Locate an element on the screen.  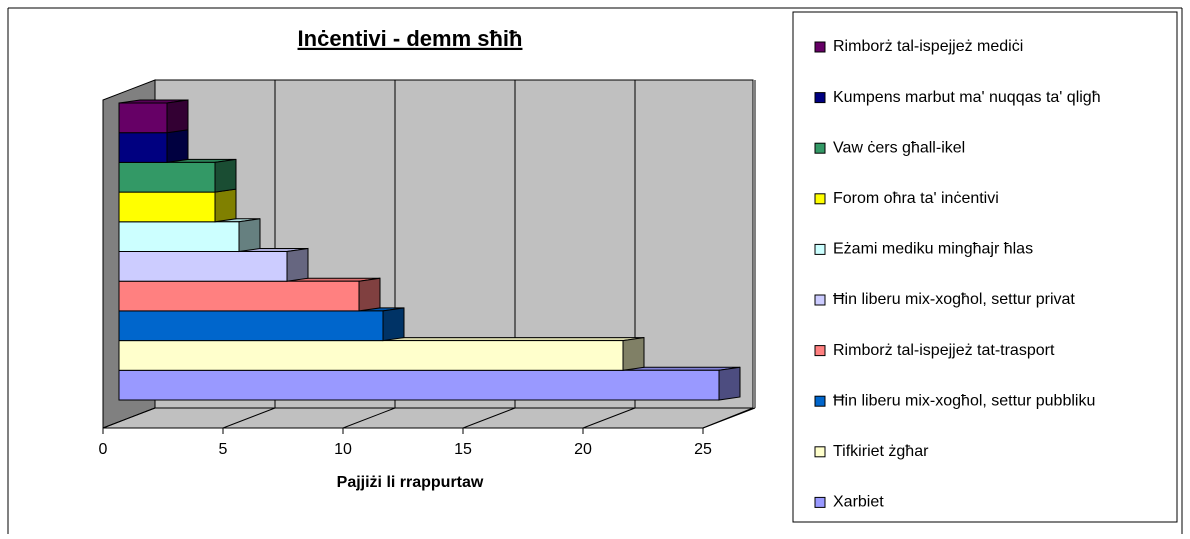
legend-label: Kumpens marbut ma' nuqqas ta' qligħ is located at coordinates (967, 97).